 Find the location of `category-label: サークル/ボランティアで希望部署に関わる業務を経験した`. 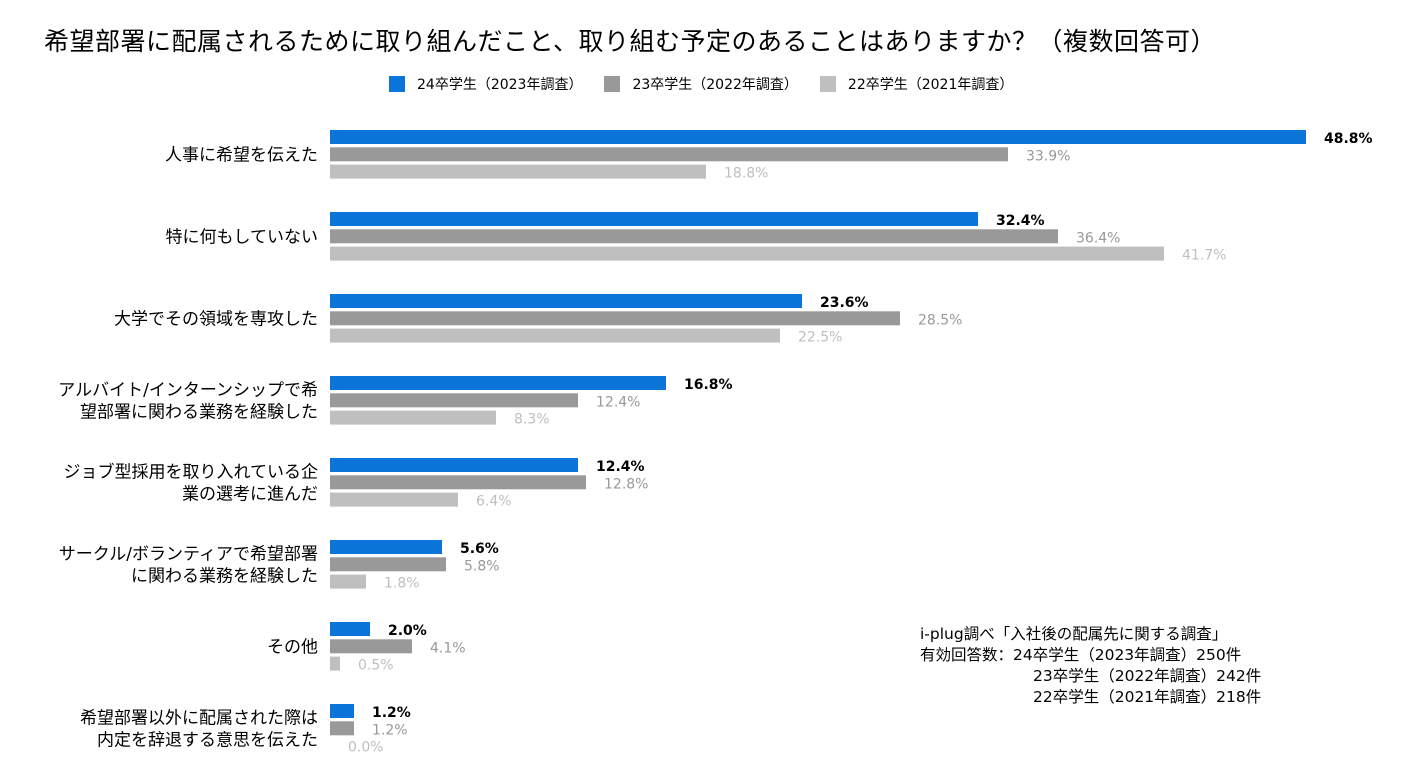

category-label: サークル/ボランティアで希望部署に関わる業務を経験した is located at coordinates (188, 565).